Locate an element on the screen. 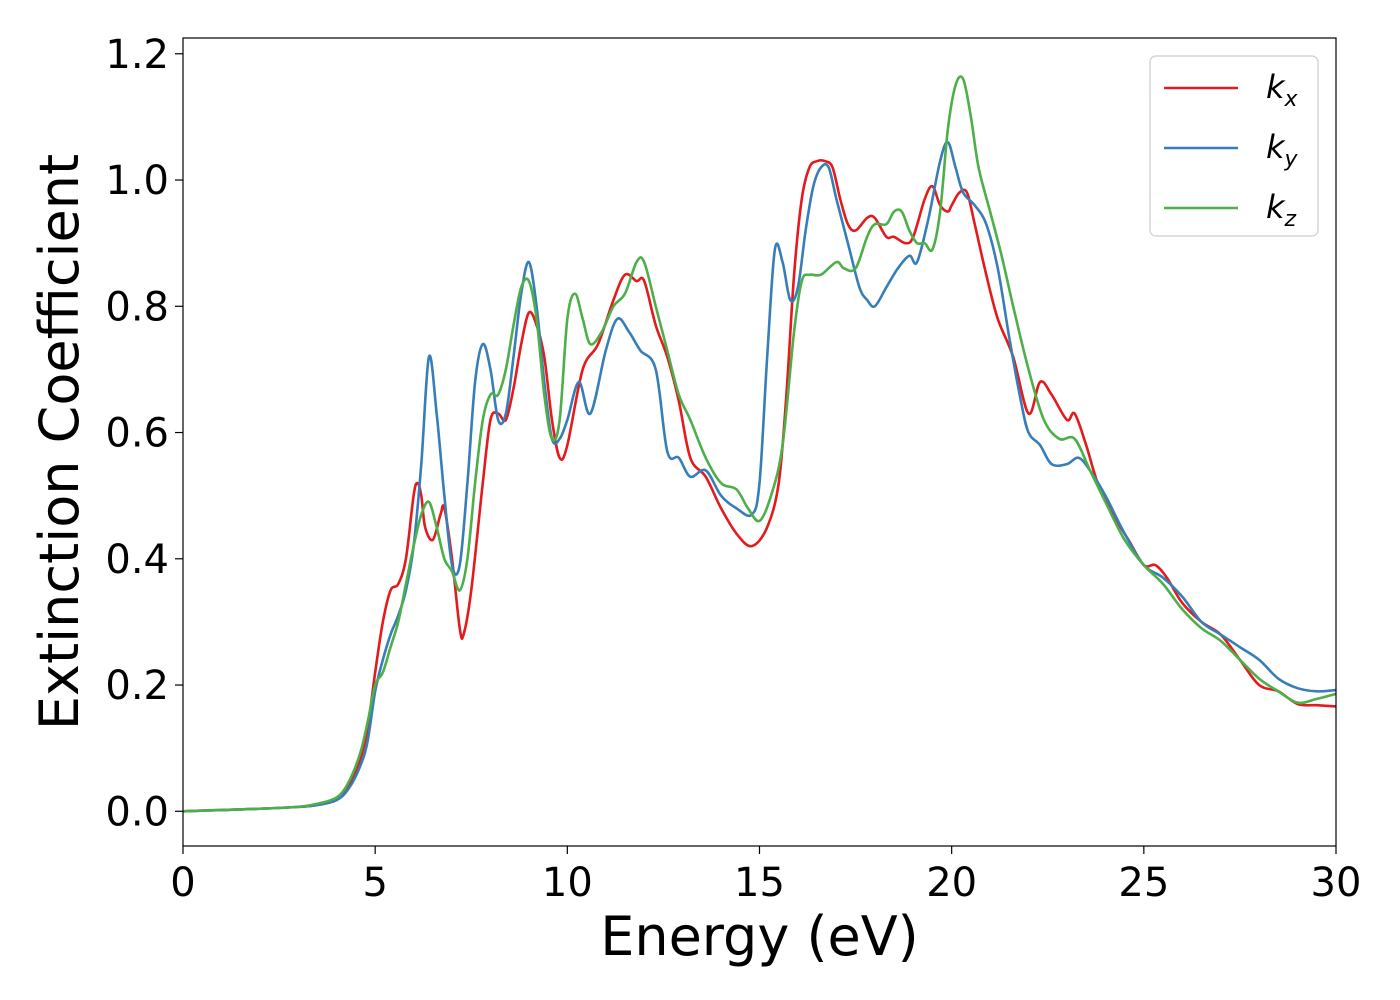 This screenshot has height=1000, width=1400. y-tick-label: 0.4 is located at coordinates (137, 560).